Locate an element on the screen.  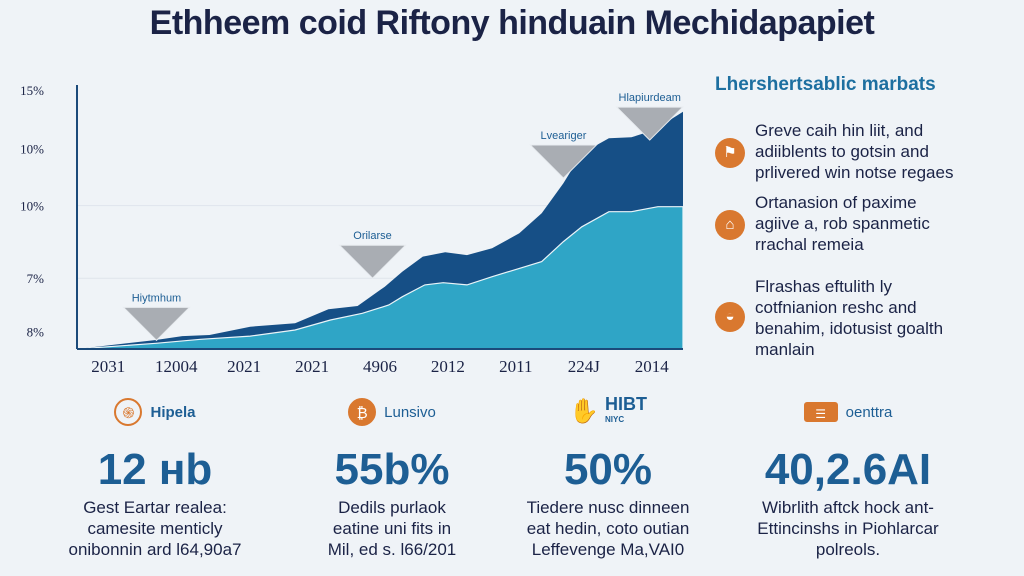
stat-desc-line: polreols. is located at coordinates (848, 549).